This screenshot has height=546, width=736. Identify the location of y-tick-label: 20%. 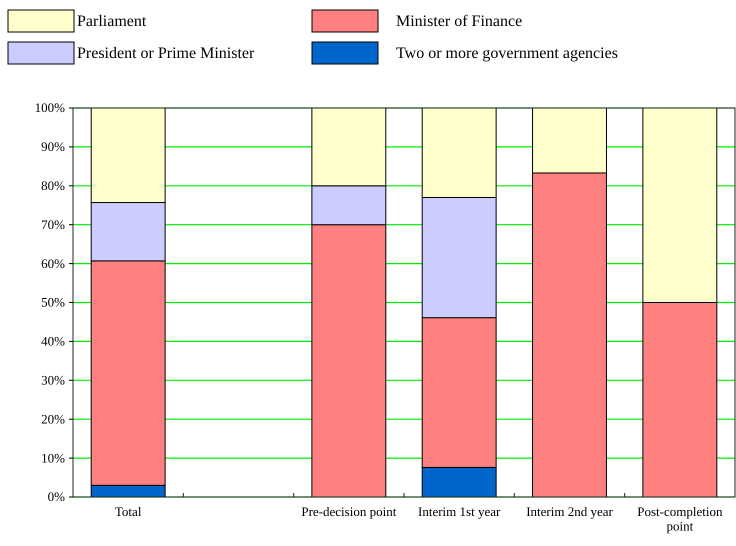
(53, 418).